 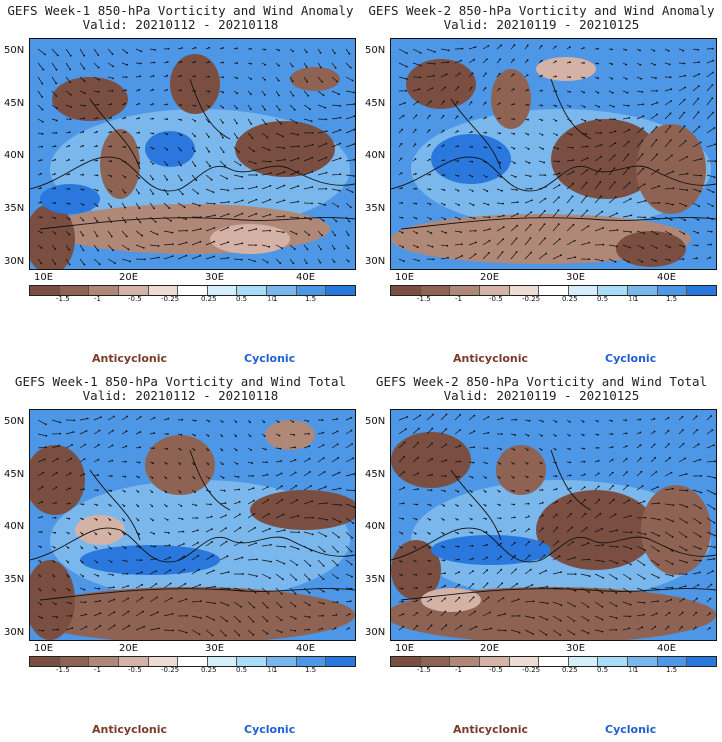 What do you see at coordinates (130, 729) in the screenshot?
I see `anticyclonic-label: Anticyclonic` at bounding box center [130, 729].